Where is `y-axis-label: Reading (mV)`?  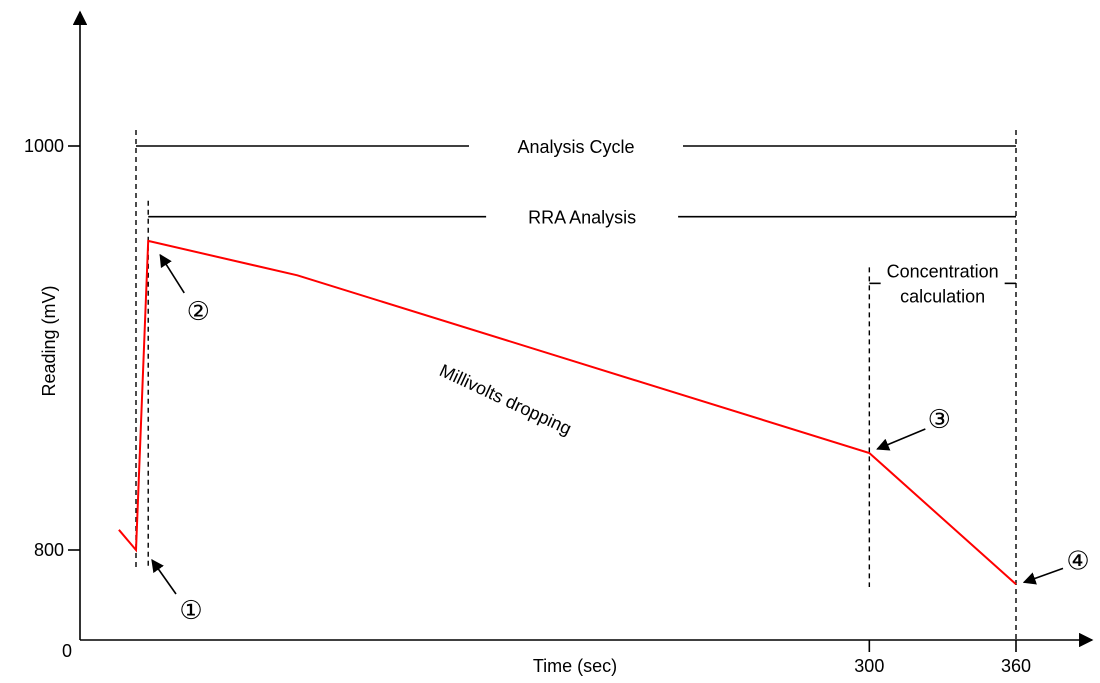
y-axis-label: Reading (mV) is located at coordinates (49, 340).